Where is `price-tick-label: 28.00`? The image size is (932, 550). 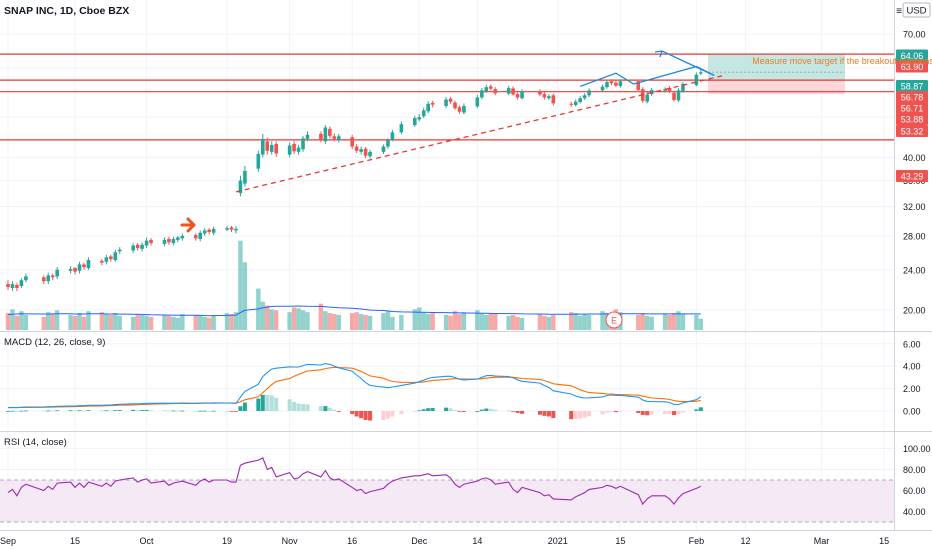
price-tick-label: 28.00 is located at coordinates (914, 236).